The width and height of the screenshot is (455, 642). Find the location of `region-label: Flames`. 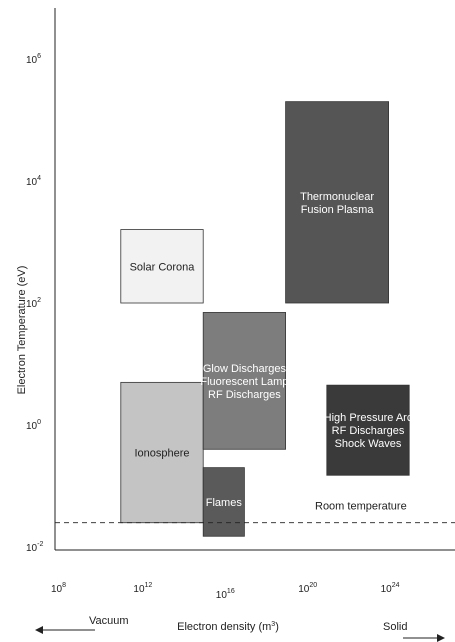

region-label: Flames is located at coordinates (224, 503).